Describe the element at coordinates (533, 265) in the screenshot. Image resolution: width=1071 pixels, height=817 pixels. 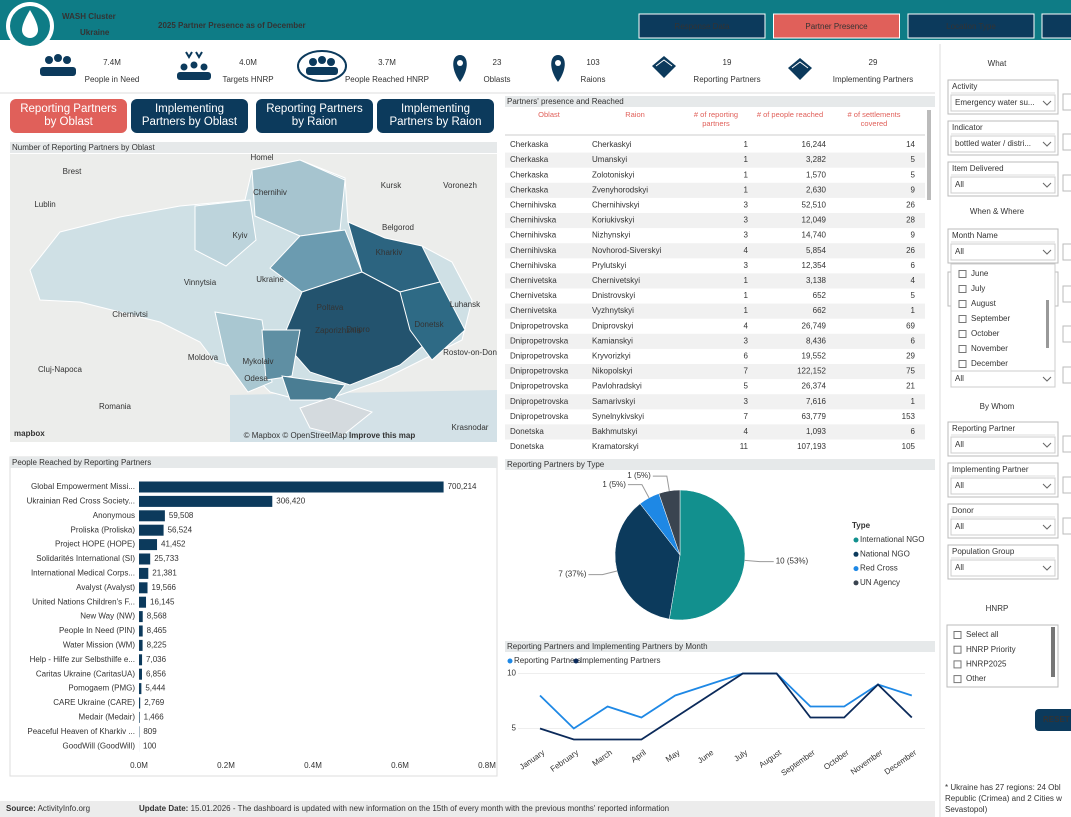
I see `table-cell: Chernihivska` at that location.